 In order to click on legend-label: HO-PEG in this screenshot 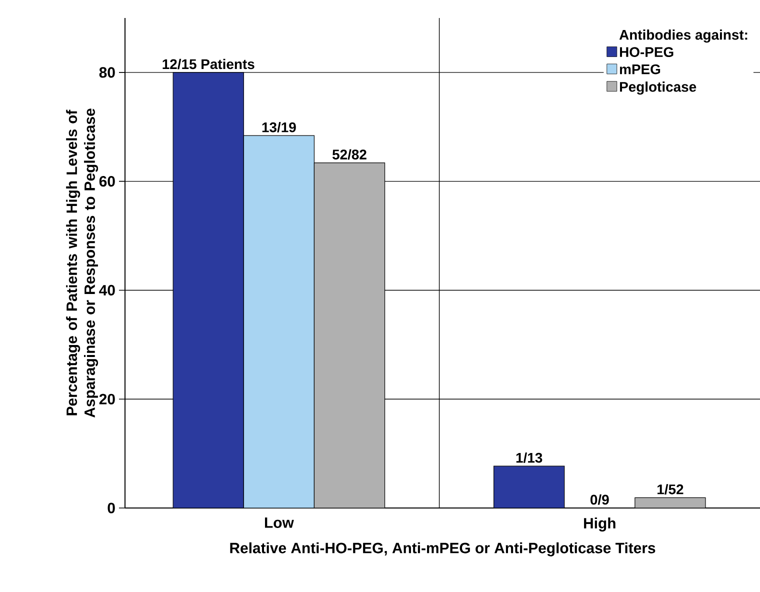, I will do `click(647, 52)`.